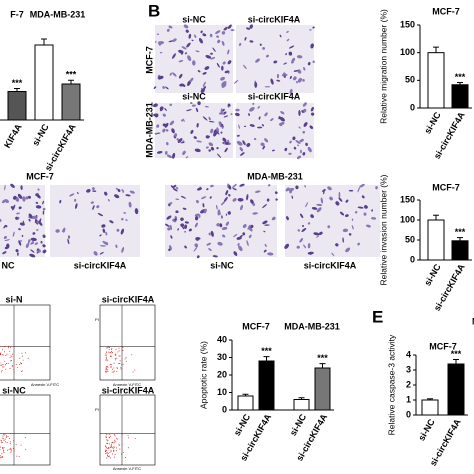 Image resolution: width=474 pixels, height=474 pixels. What do you see at coordinates (443, 346) in the screenshot?
I see `group-label: MCF-7` at bounding box center [443, 346].